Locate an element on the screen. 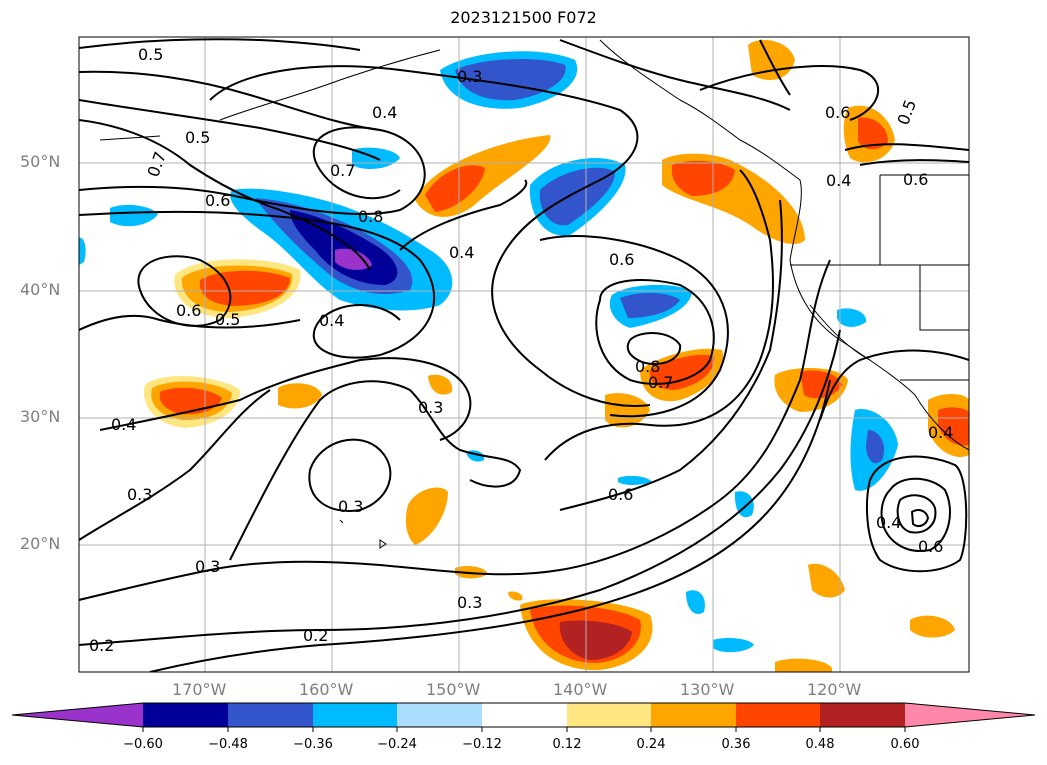 The width and height of the screenshot is (1047, 765). colorbar-tick-label: 0.24 is located at coordinates (651, 744).